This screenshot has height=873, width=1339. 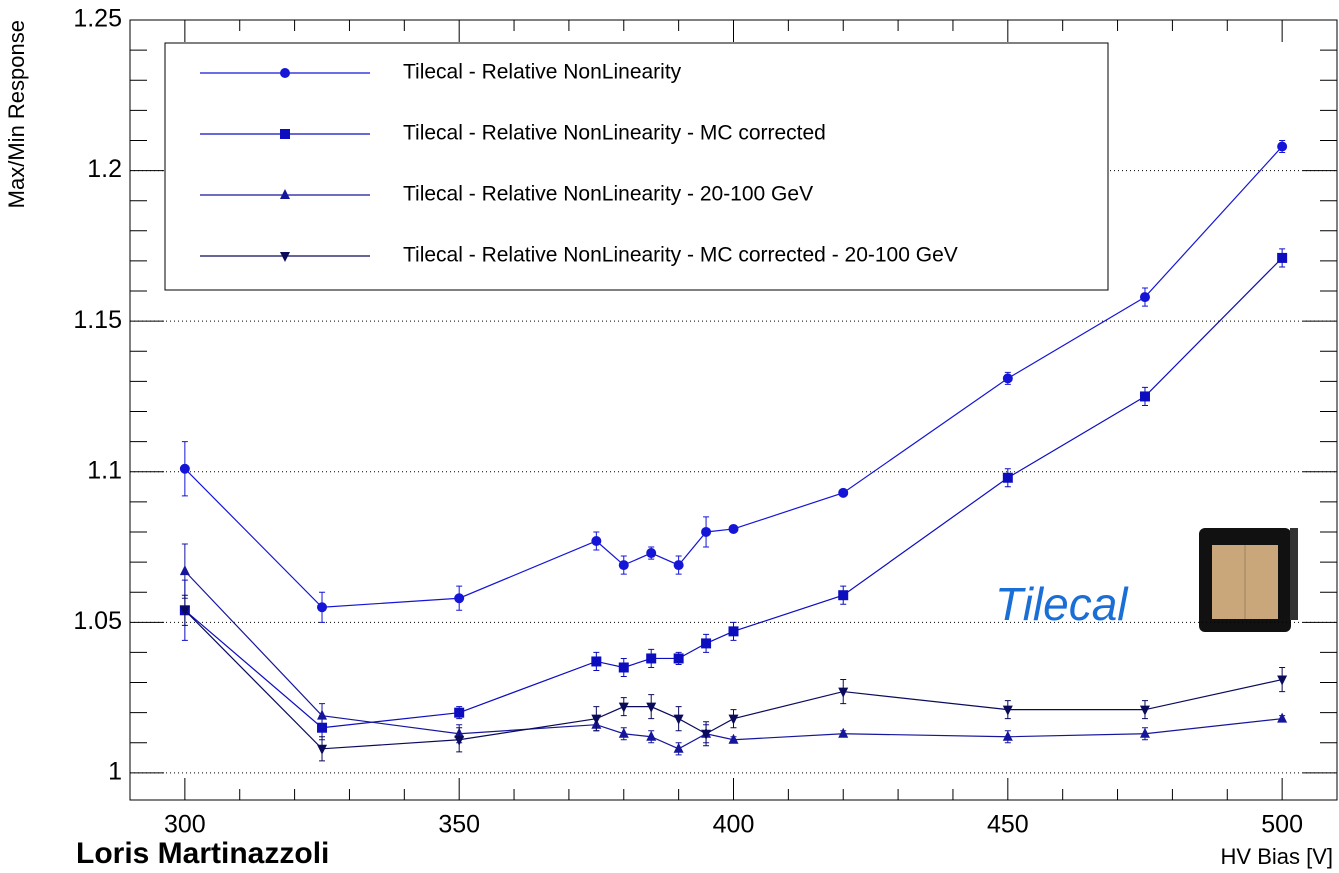 What do you see at coordinates (1062, 604) in the screenshot?
I see `annotation: Tilecal` at bounding box center [1062, 604].